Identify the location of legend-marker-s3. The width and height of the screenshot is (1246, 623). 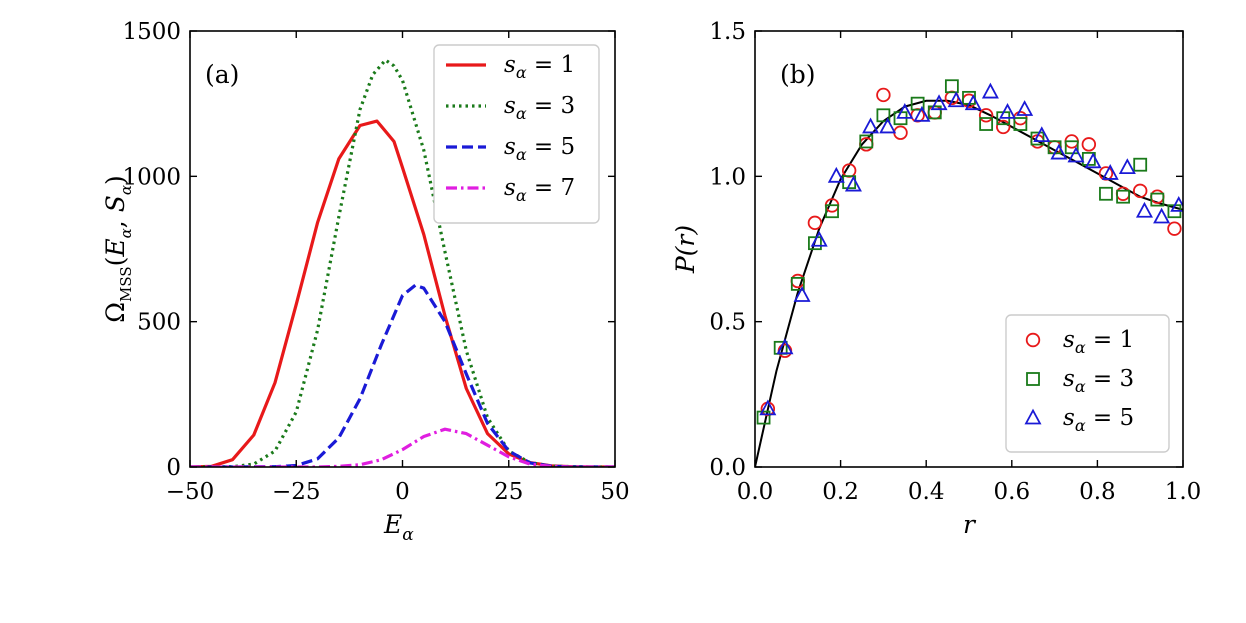
(1033, 379).